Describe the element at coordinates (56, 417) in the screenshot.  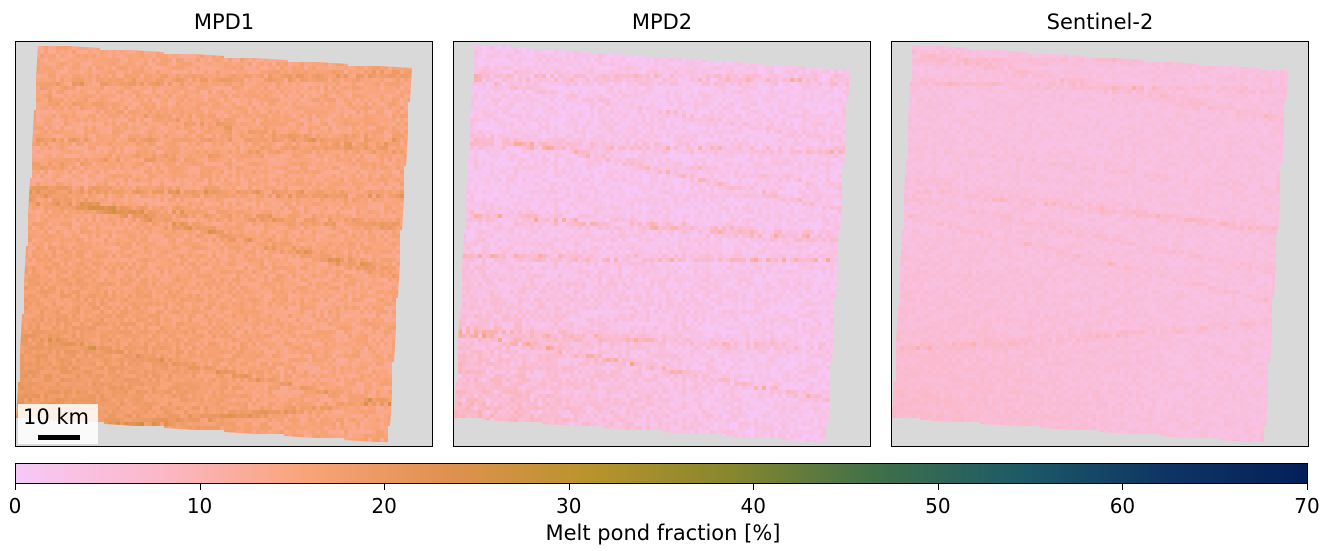
I see `scale-bar-label: 10 km` at that location.